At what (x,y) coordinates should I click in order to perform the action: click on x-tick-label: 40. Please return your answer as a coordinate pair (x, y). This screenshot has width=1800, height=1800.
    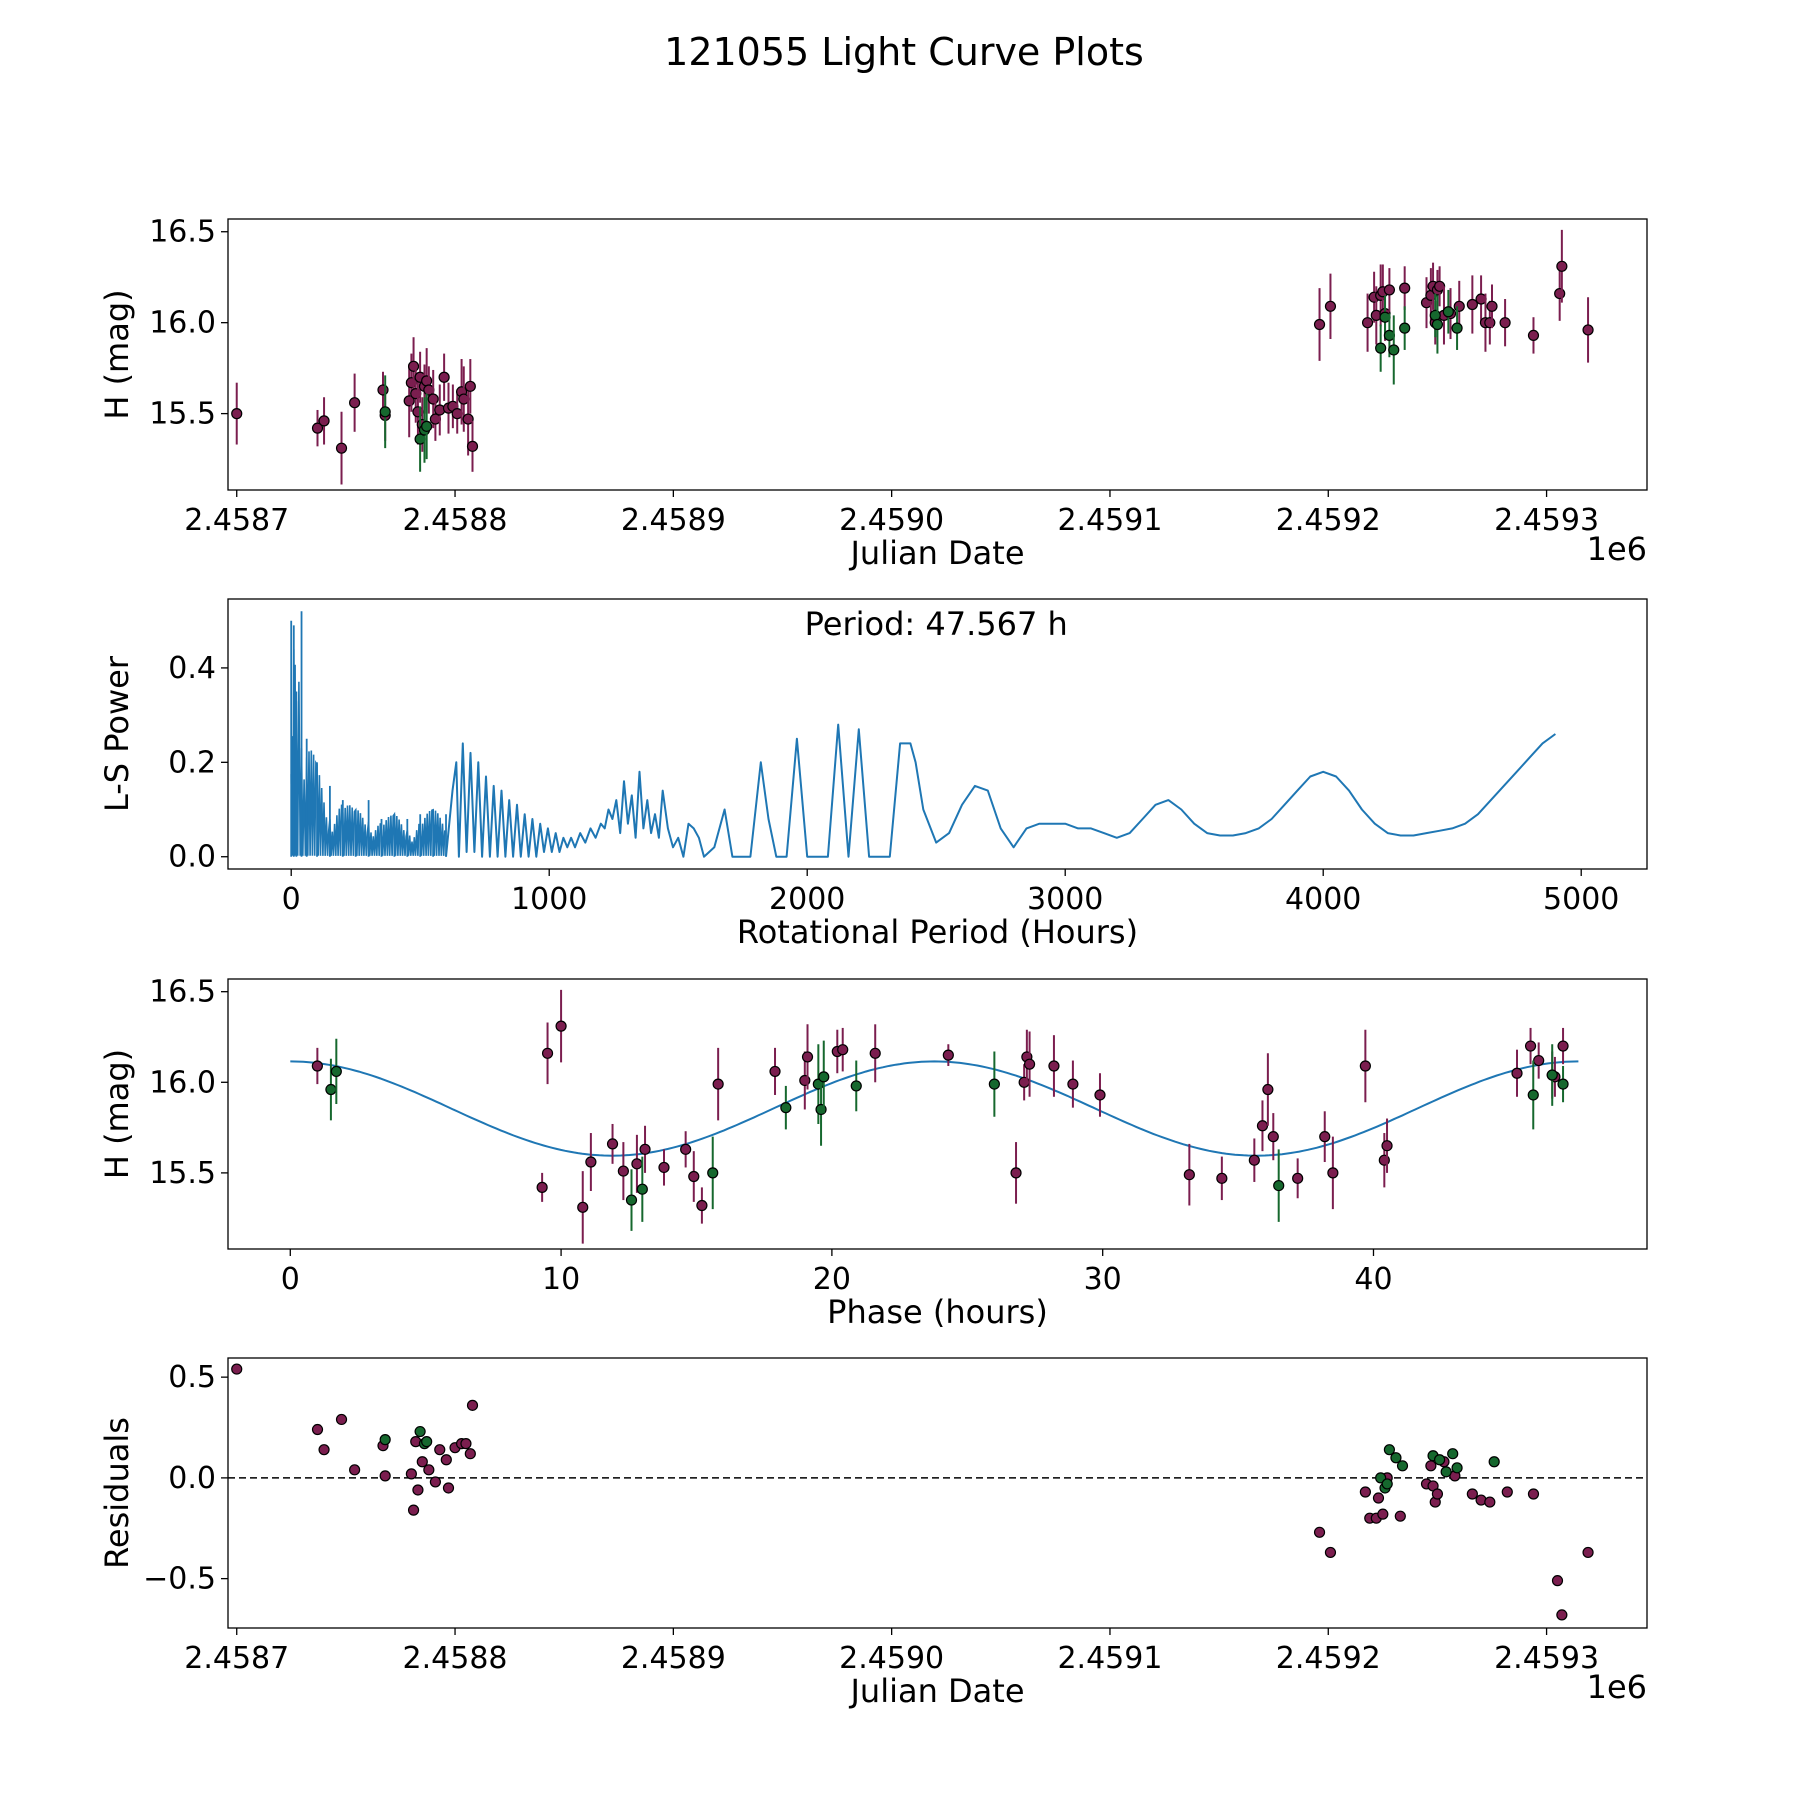
    Looking at the image, I should click on (1373, 1279).